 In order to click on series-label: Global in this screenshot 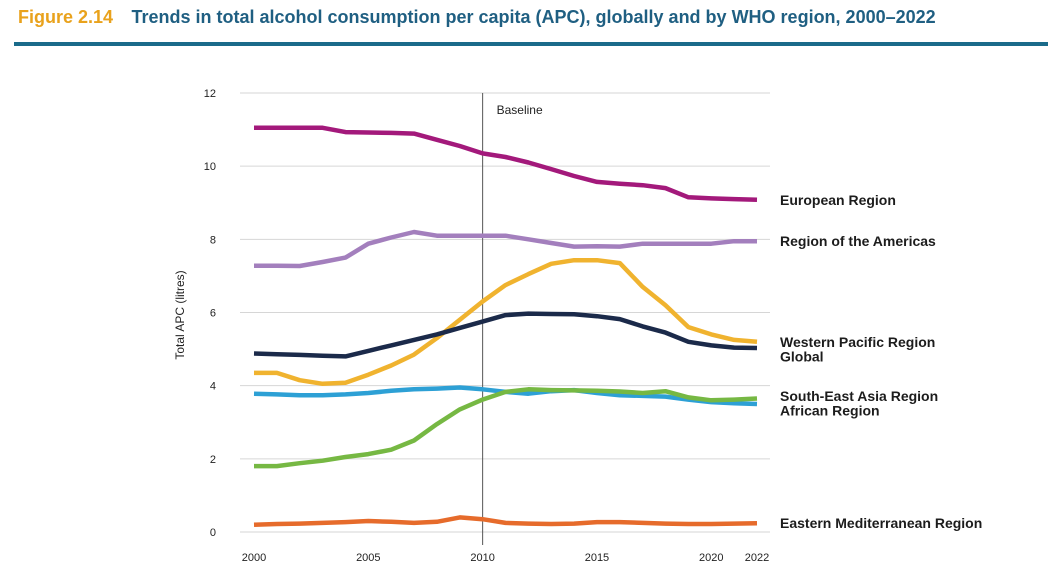, I will do `click(802, 356)`.